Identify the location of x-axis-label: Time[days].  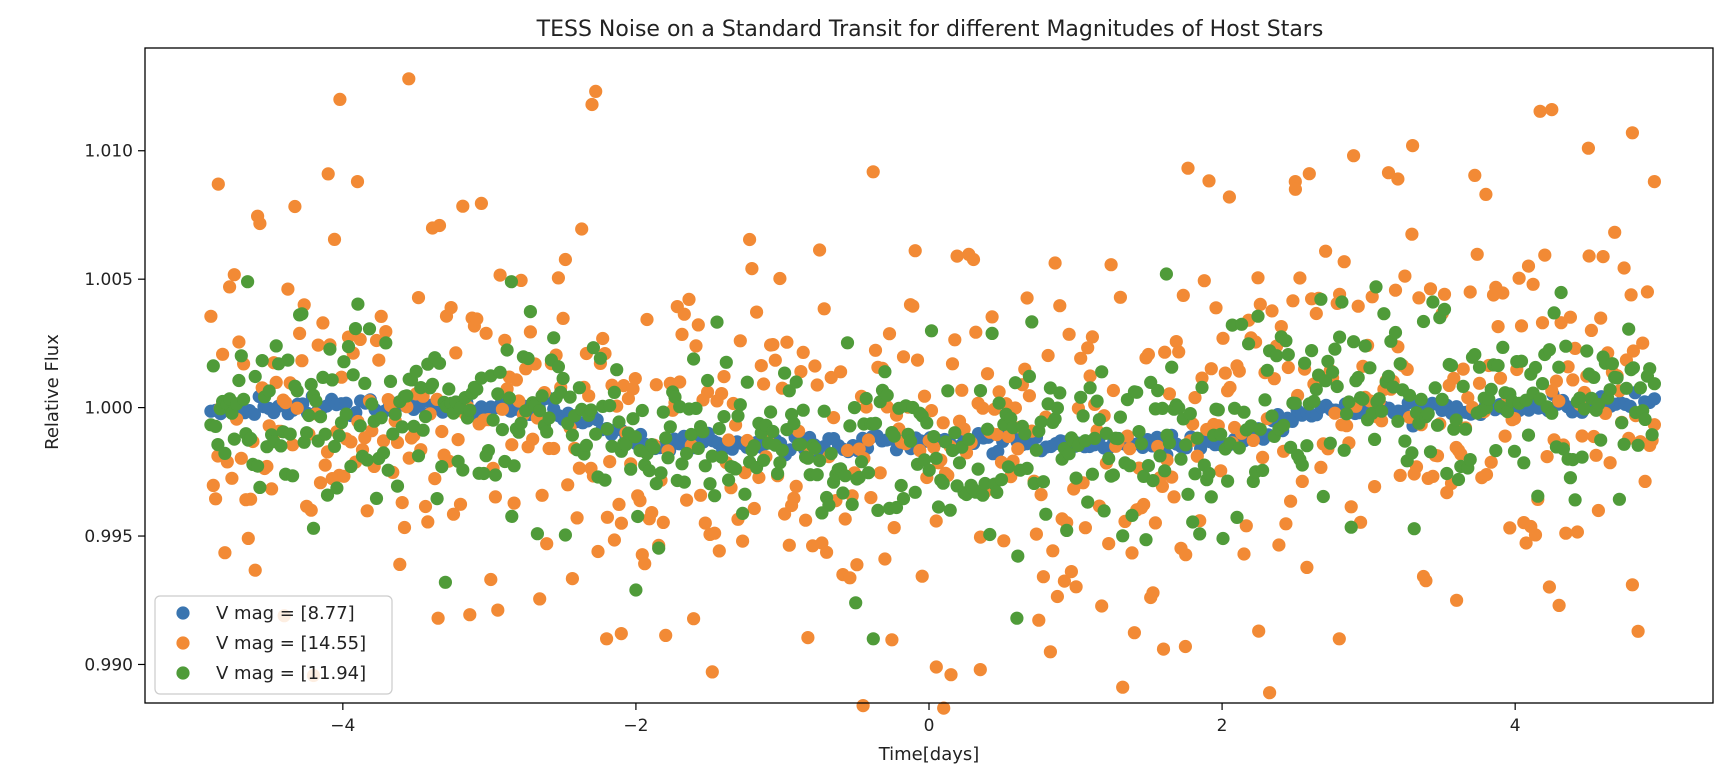
(929, 754).